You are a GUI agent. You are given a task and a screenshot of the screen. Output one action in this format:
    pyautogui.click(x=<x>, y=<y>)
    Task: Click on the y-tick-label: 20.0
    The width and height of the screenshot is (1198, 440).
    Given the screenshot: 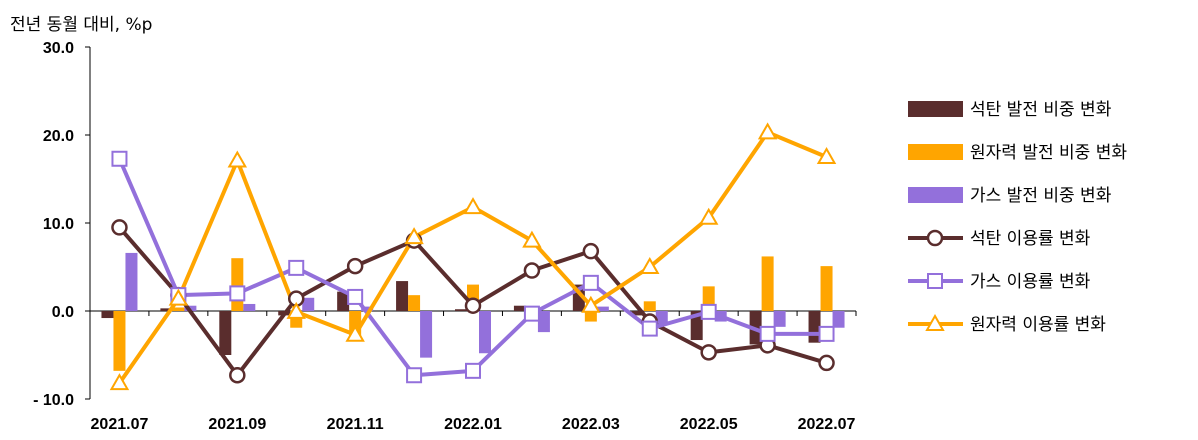 What is the action you would take?
    pyautogui.click(x=58, y=136)
    